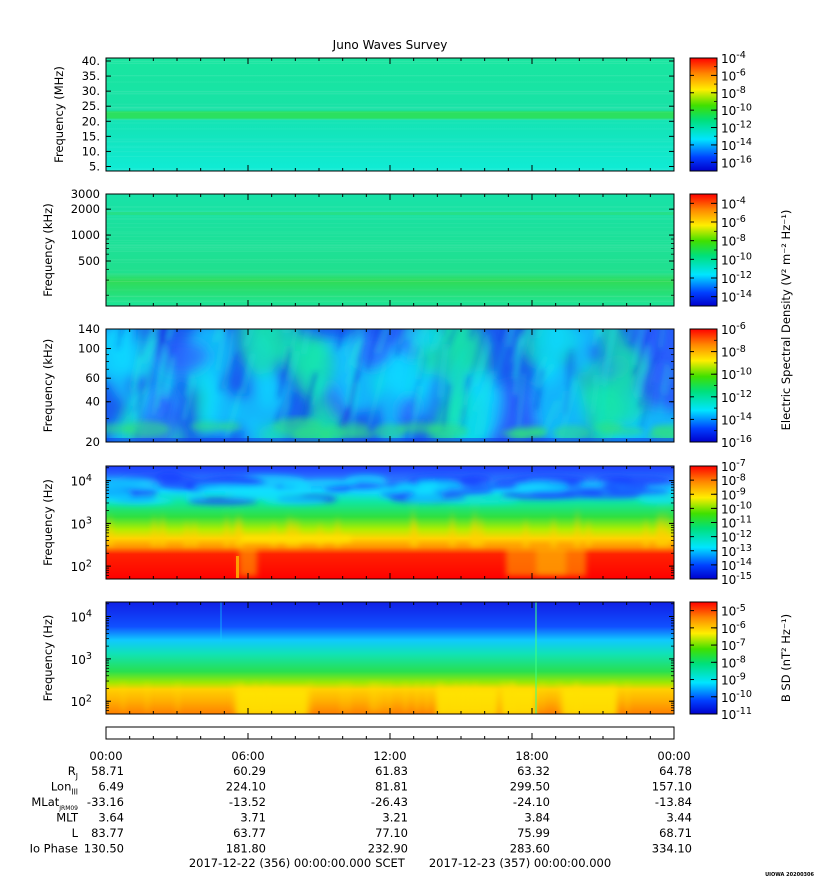 The width and height of the screenshot is (815, 880). What do you see at coordinates (253, 818) in the screenshot?
I see `ephemeris-value: 3.71` at bounding box center [253, 818].